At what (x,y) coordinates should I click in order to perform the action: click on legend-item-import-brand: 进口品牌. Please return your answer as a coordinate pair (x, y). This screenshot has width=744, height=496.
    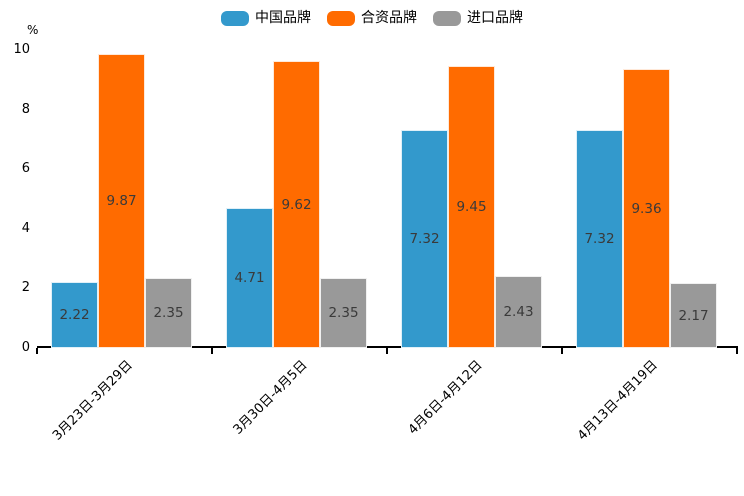
    Looking at the image, I should click on (478, 17).